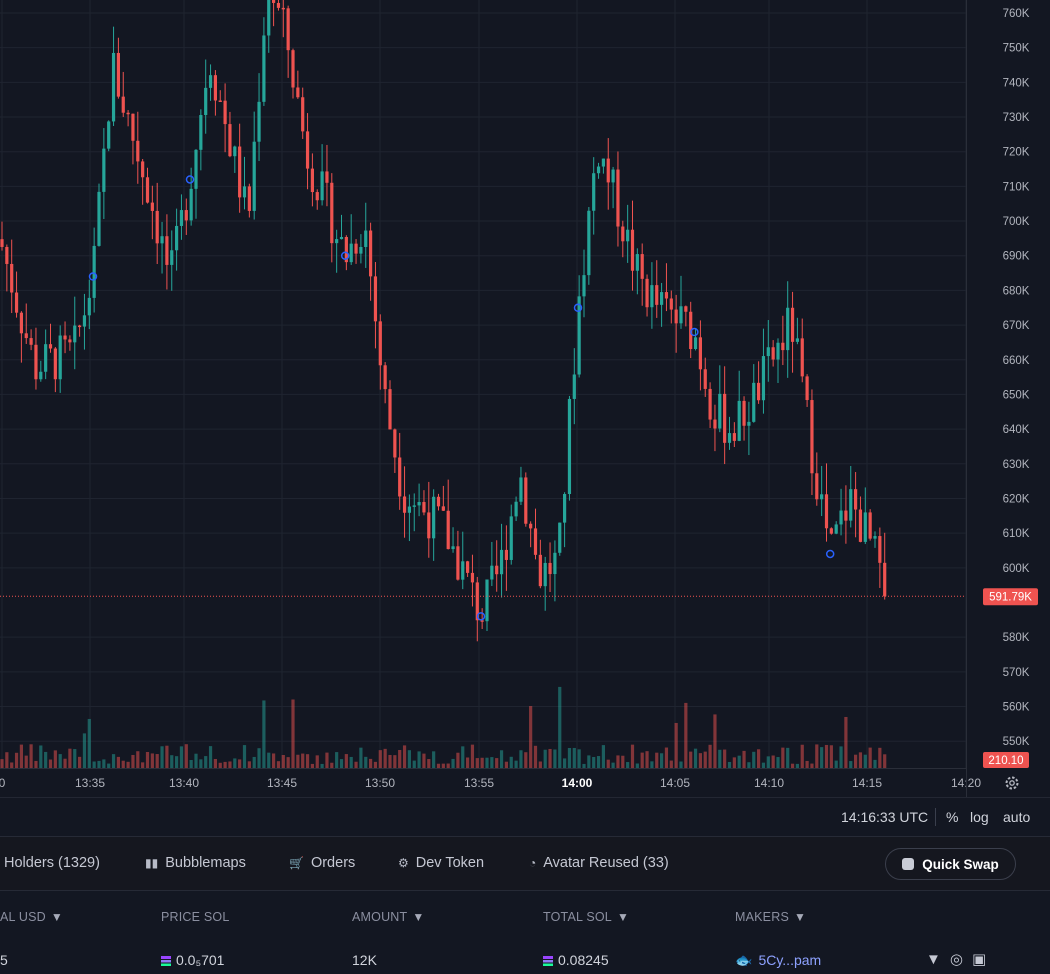 The image size is (1050, 974). Describe the element at coordinates (770, 917) in the screenshot. I see `header-makers: MAKERS ▼` at that location.